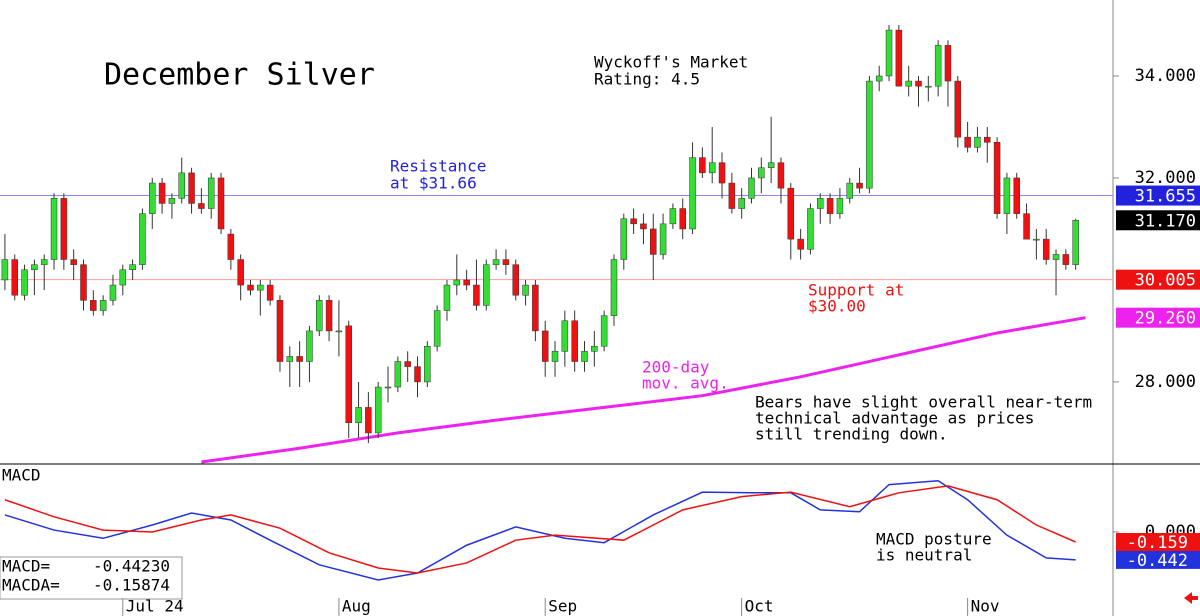 Image resolution: width=1200 pixels, height=616 pixels. What do you see at coordinates (671, 62) in the screenshot?
I see `note: Wyckoff's Market` at bounding box center [671, 62].